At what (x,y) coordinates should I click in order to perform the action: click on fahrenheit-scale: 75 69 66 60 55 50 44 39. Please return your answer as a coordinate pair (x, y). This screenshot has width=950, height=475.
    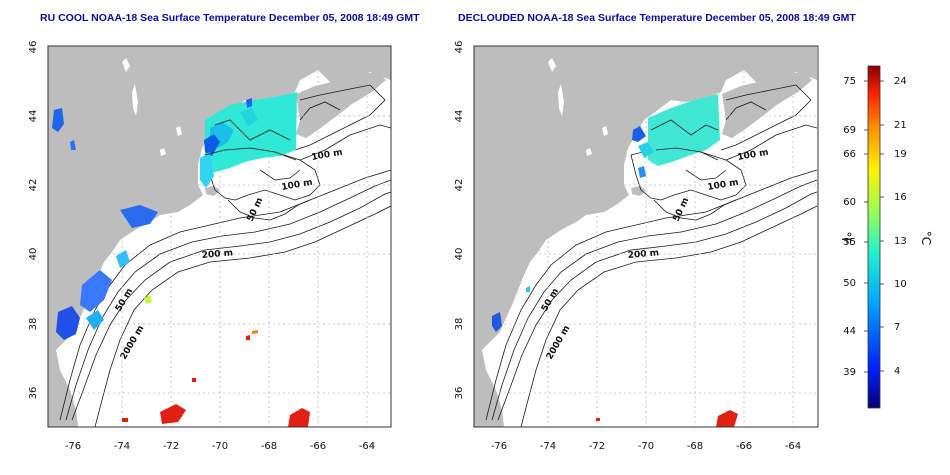
    Looking at the image, I should click on (849, 227).